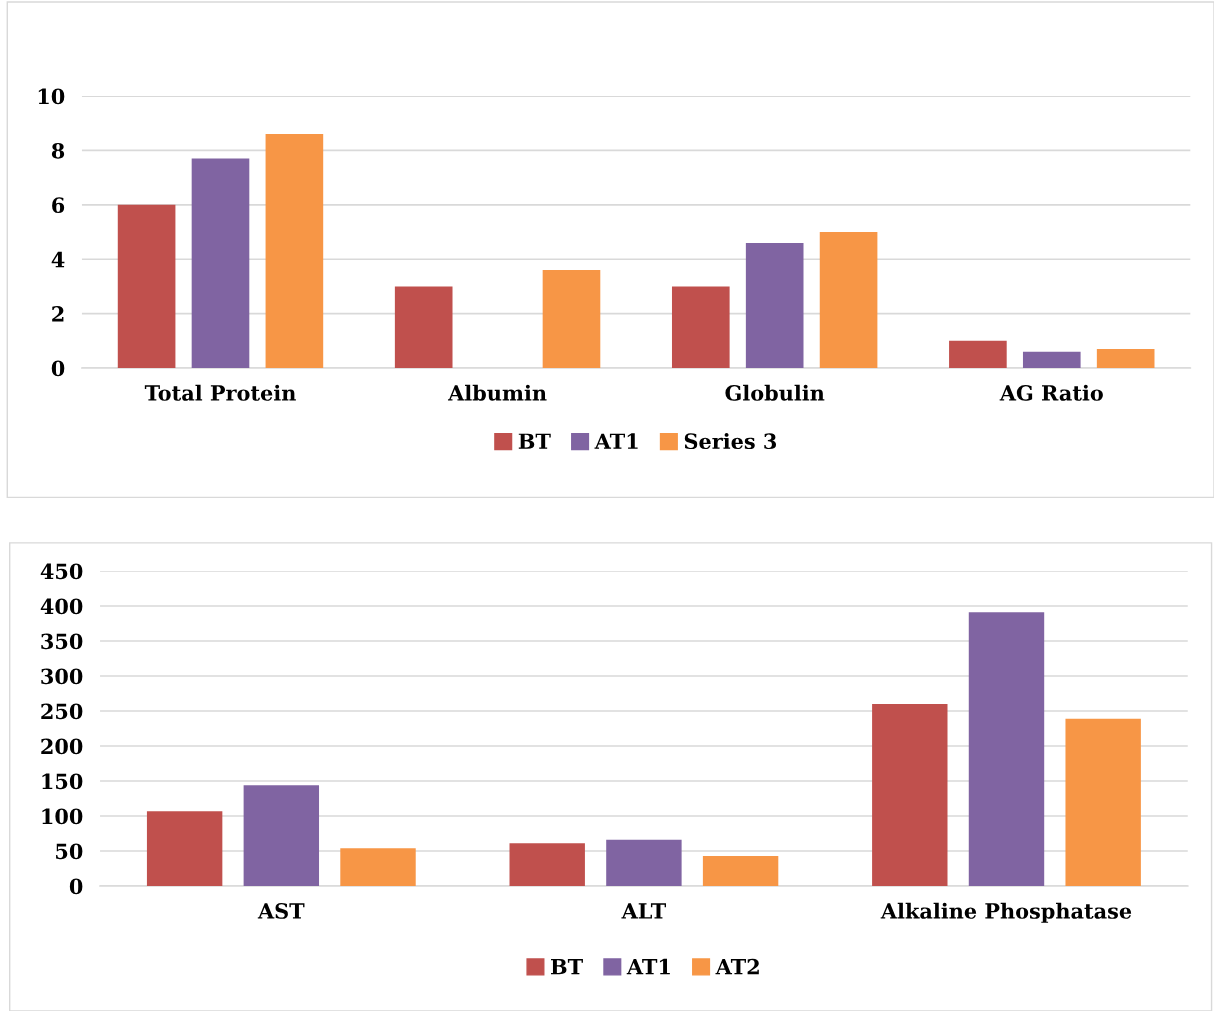 The height and width of the screenshot is (1011, 1214). I want to click on legend-label: AT2, so click(737, 966).